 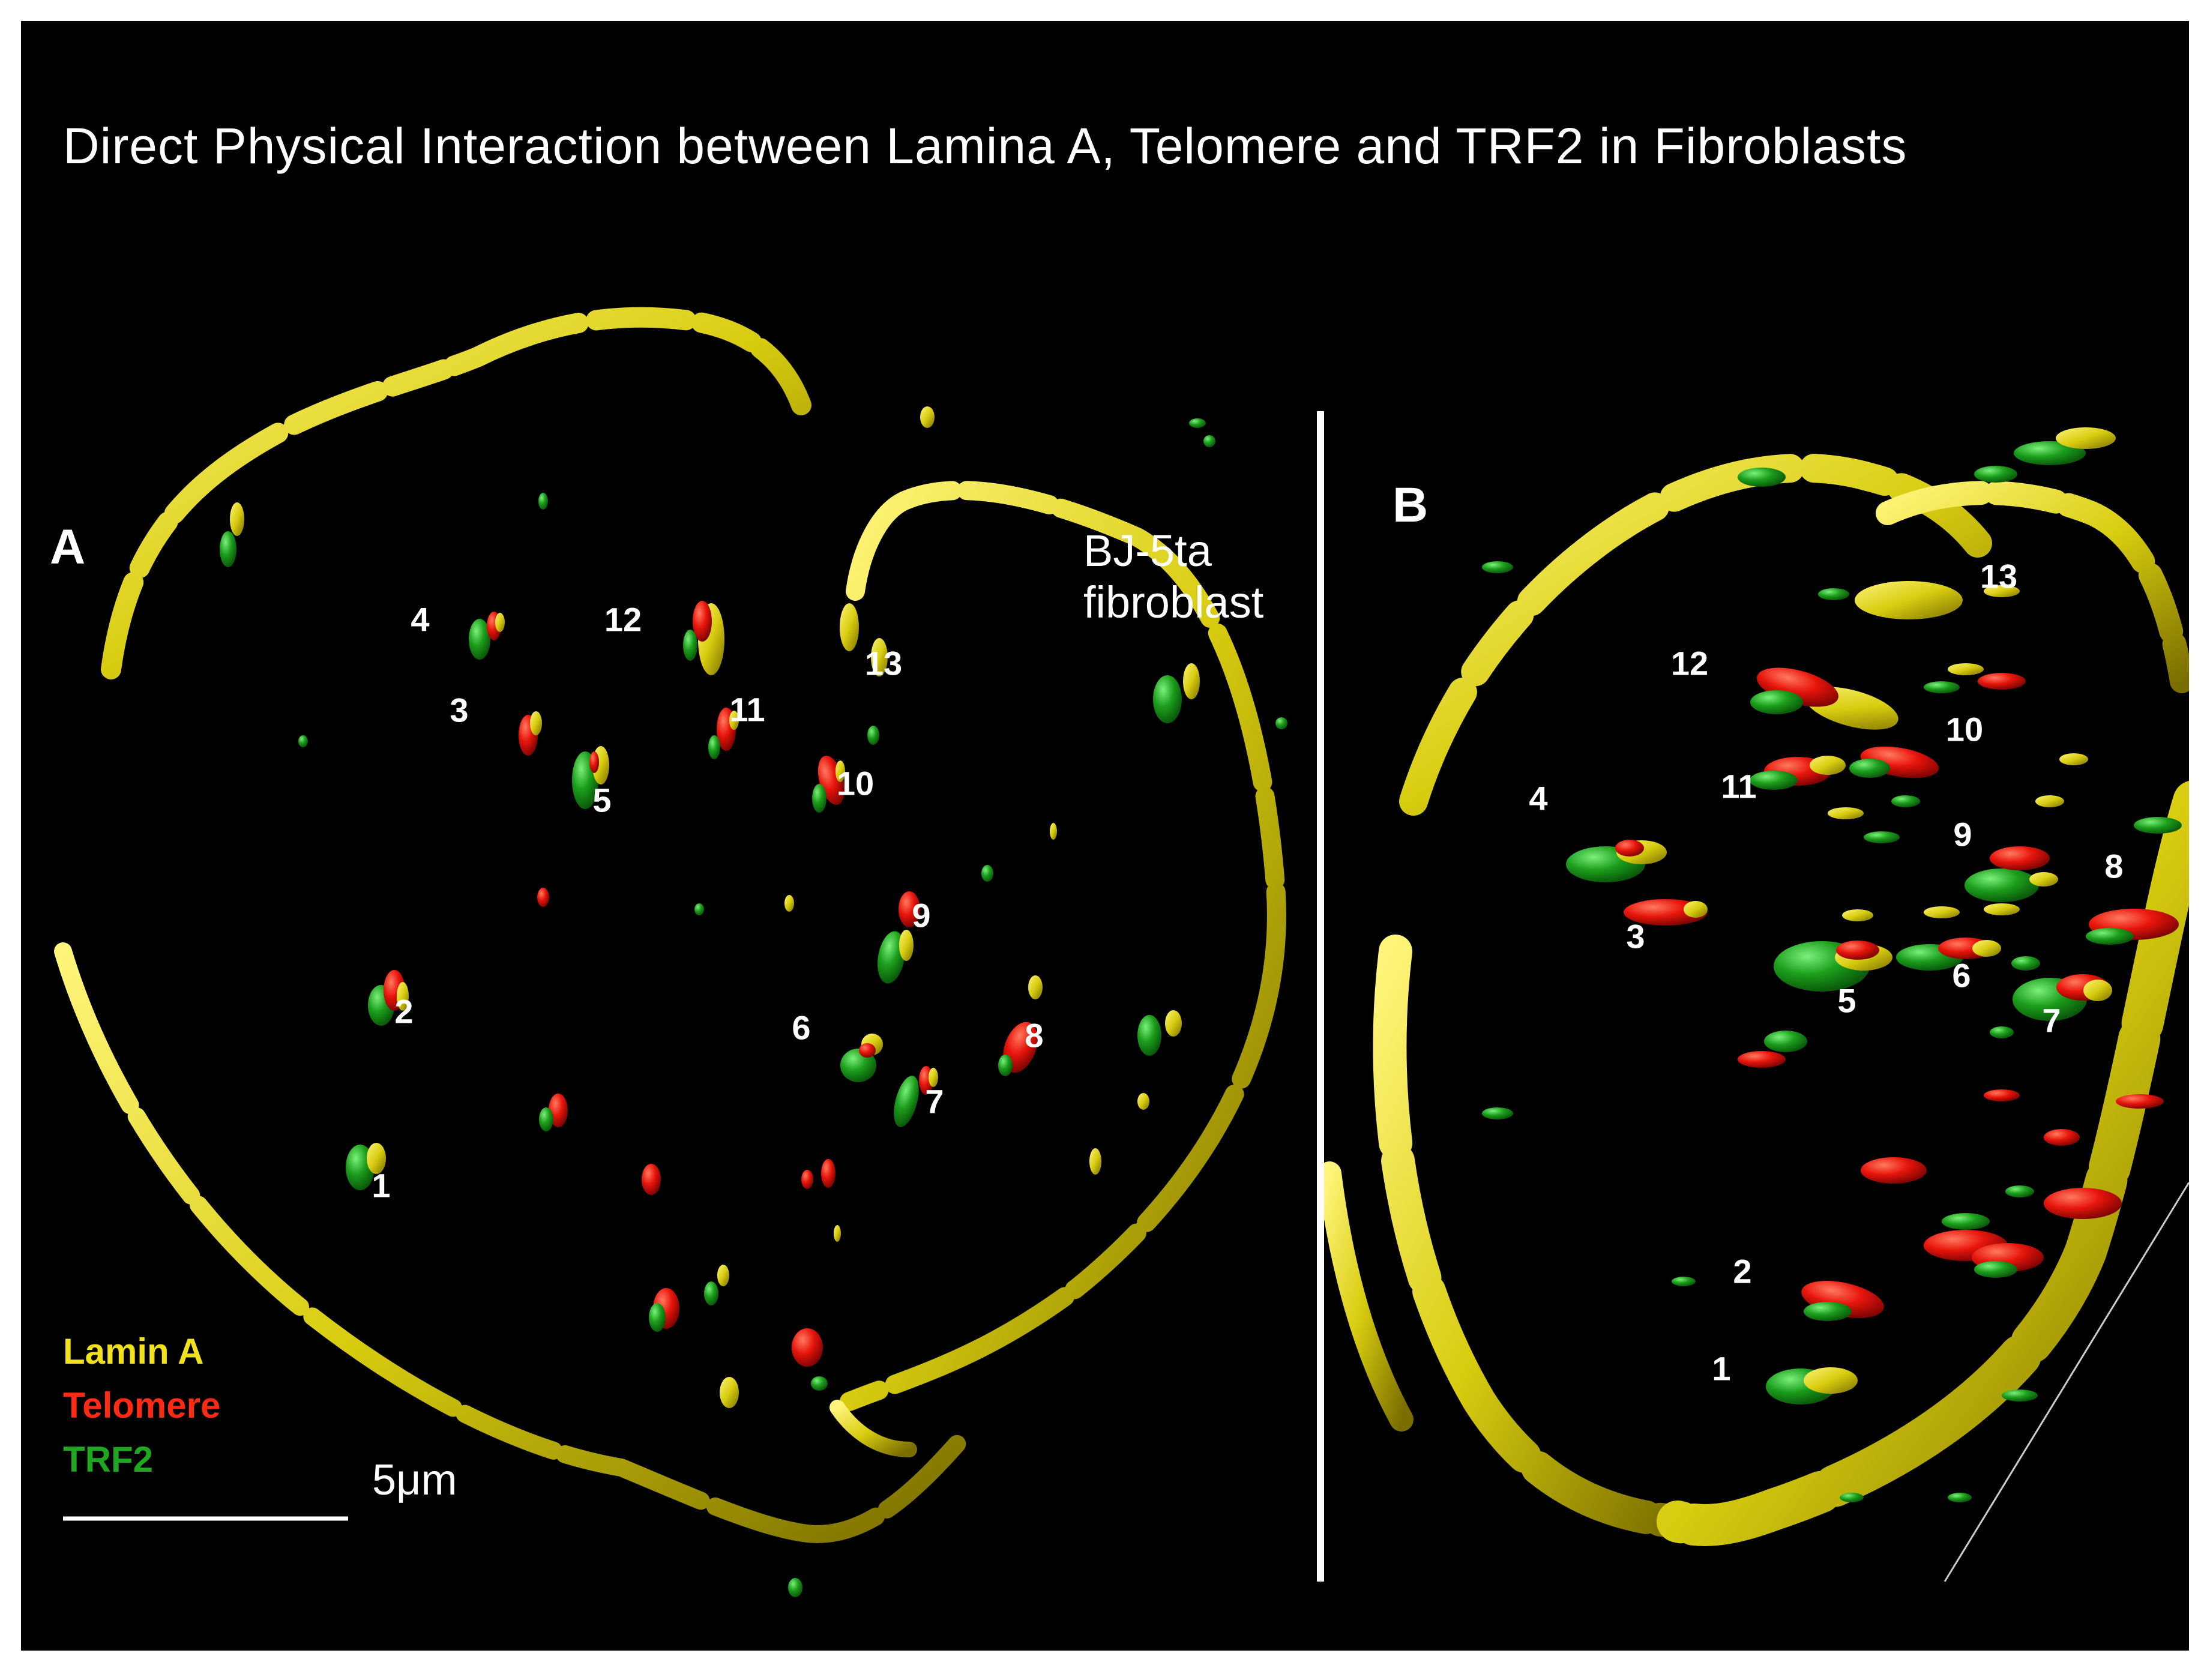 I want to click on panel-a-label-12: 12, so click(x=623, y=620).